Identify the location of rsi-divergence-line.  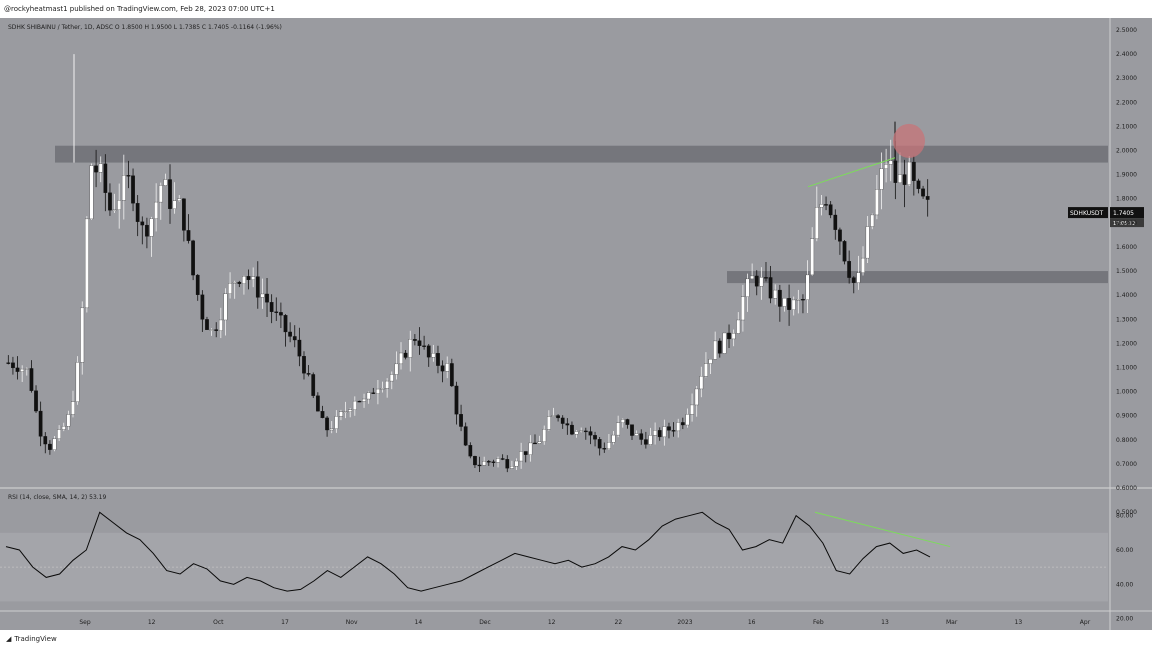
(882, 529).